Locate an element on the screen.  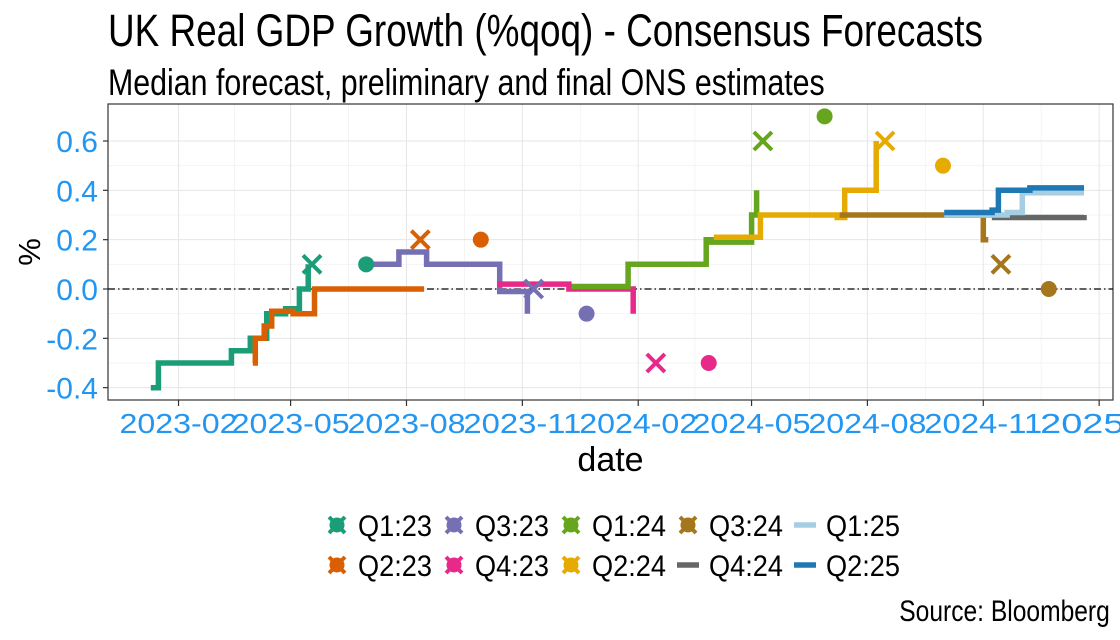
y-tick-label: 0.0 is located at coordinates (77, 290).